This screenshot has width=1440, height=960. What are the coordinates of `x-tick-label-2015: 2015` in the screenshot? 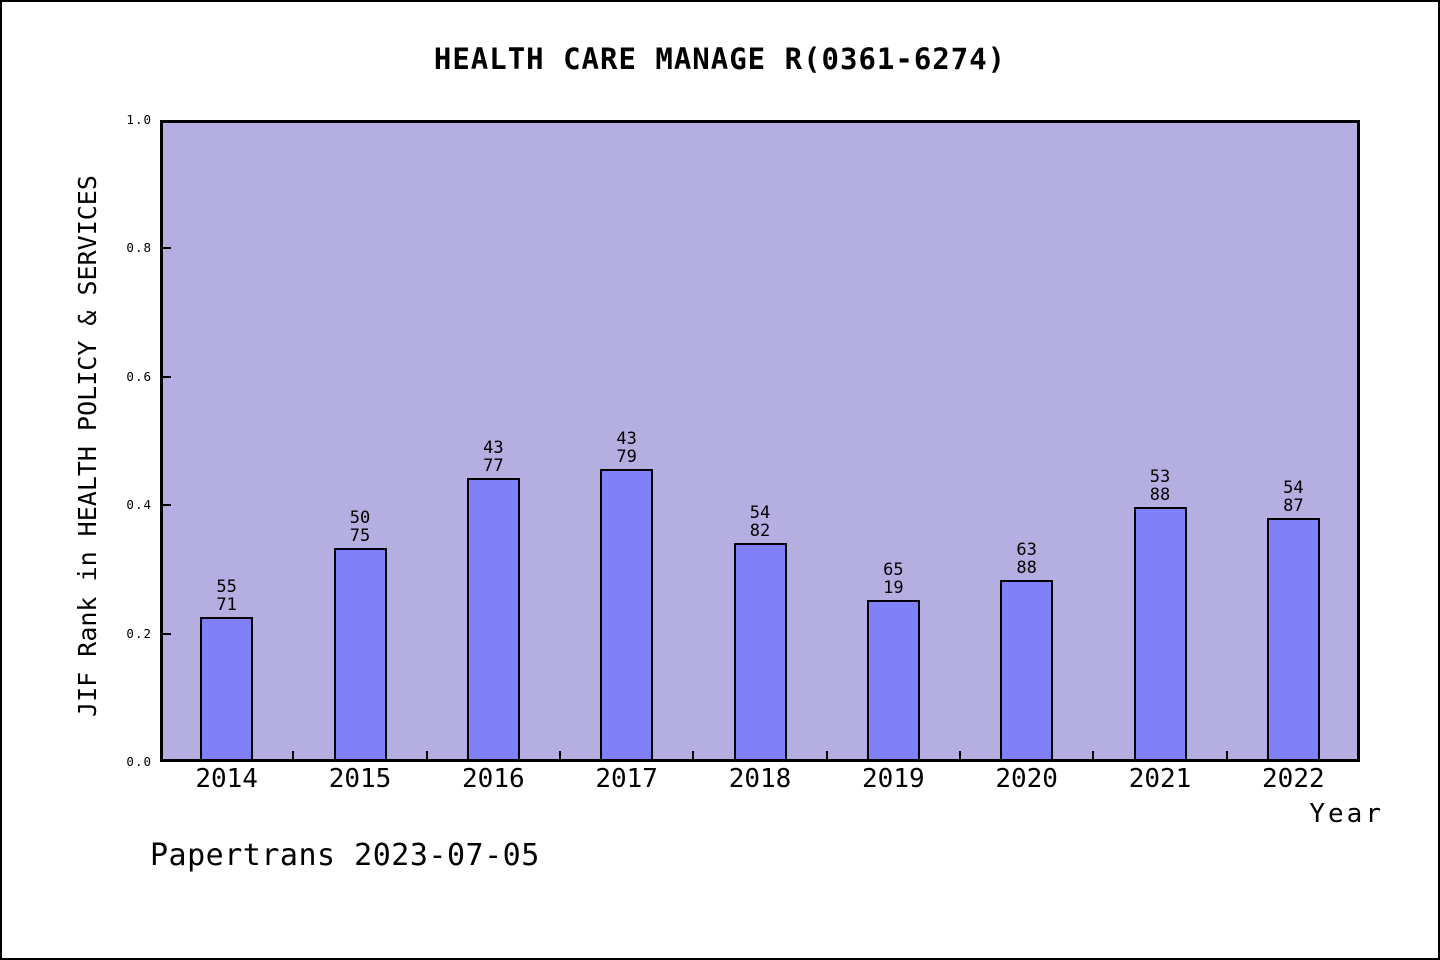 It's located at (360, 779).